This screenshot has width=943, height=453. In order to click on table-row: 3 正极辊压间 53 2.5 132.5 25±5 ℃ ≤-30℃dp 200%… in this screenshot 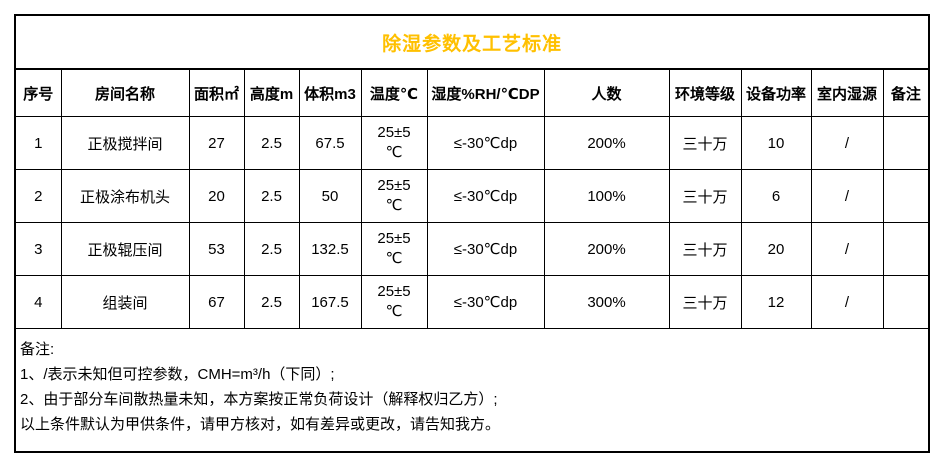, I will do `click(472, 249)`.